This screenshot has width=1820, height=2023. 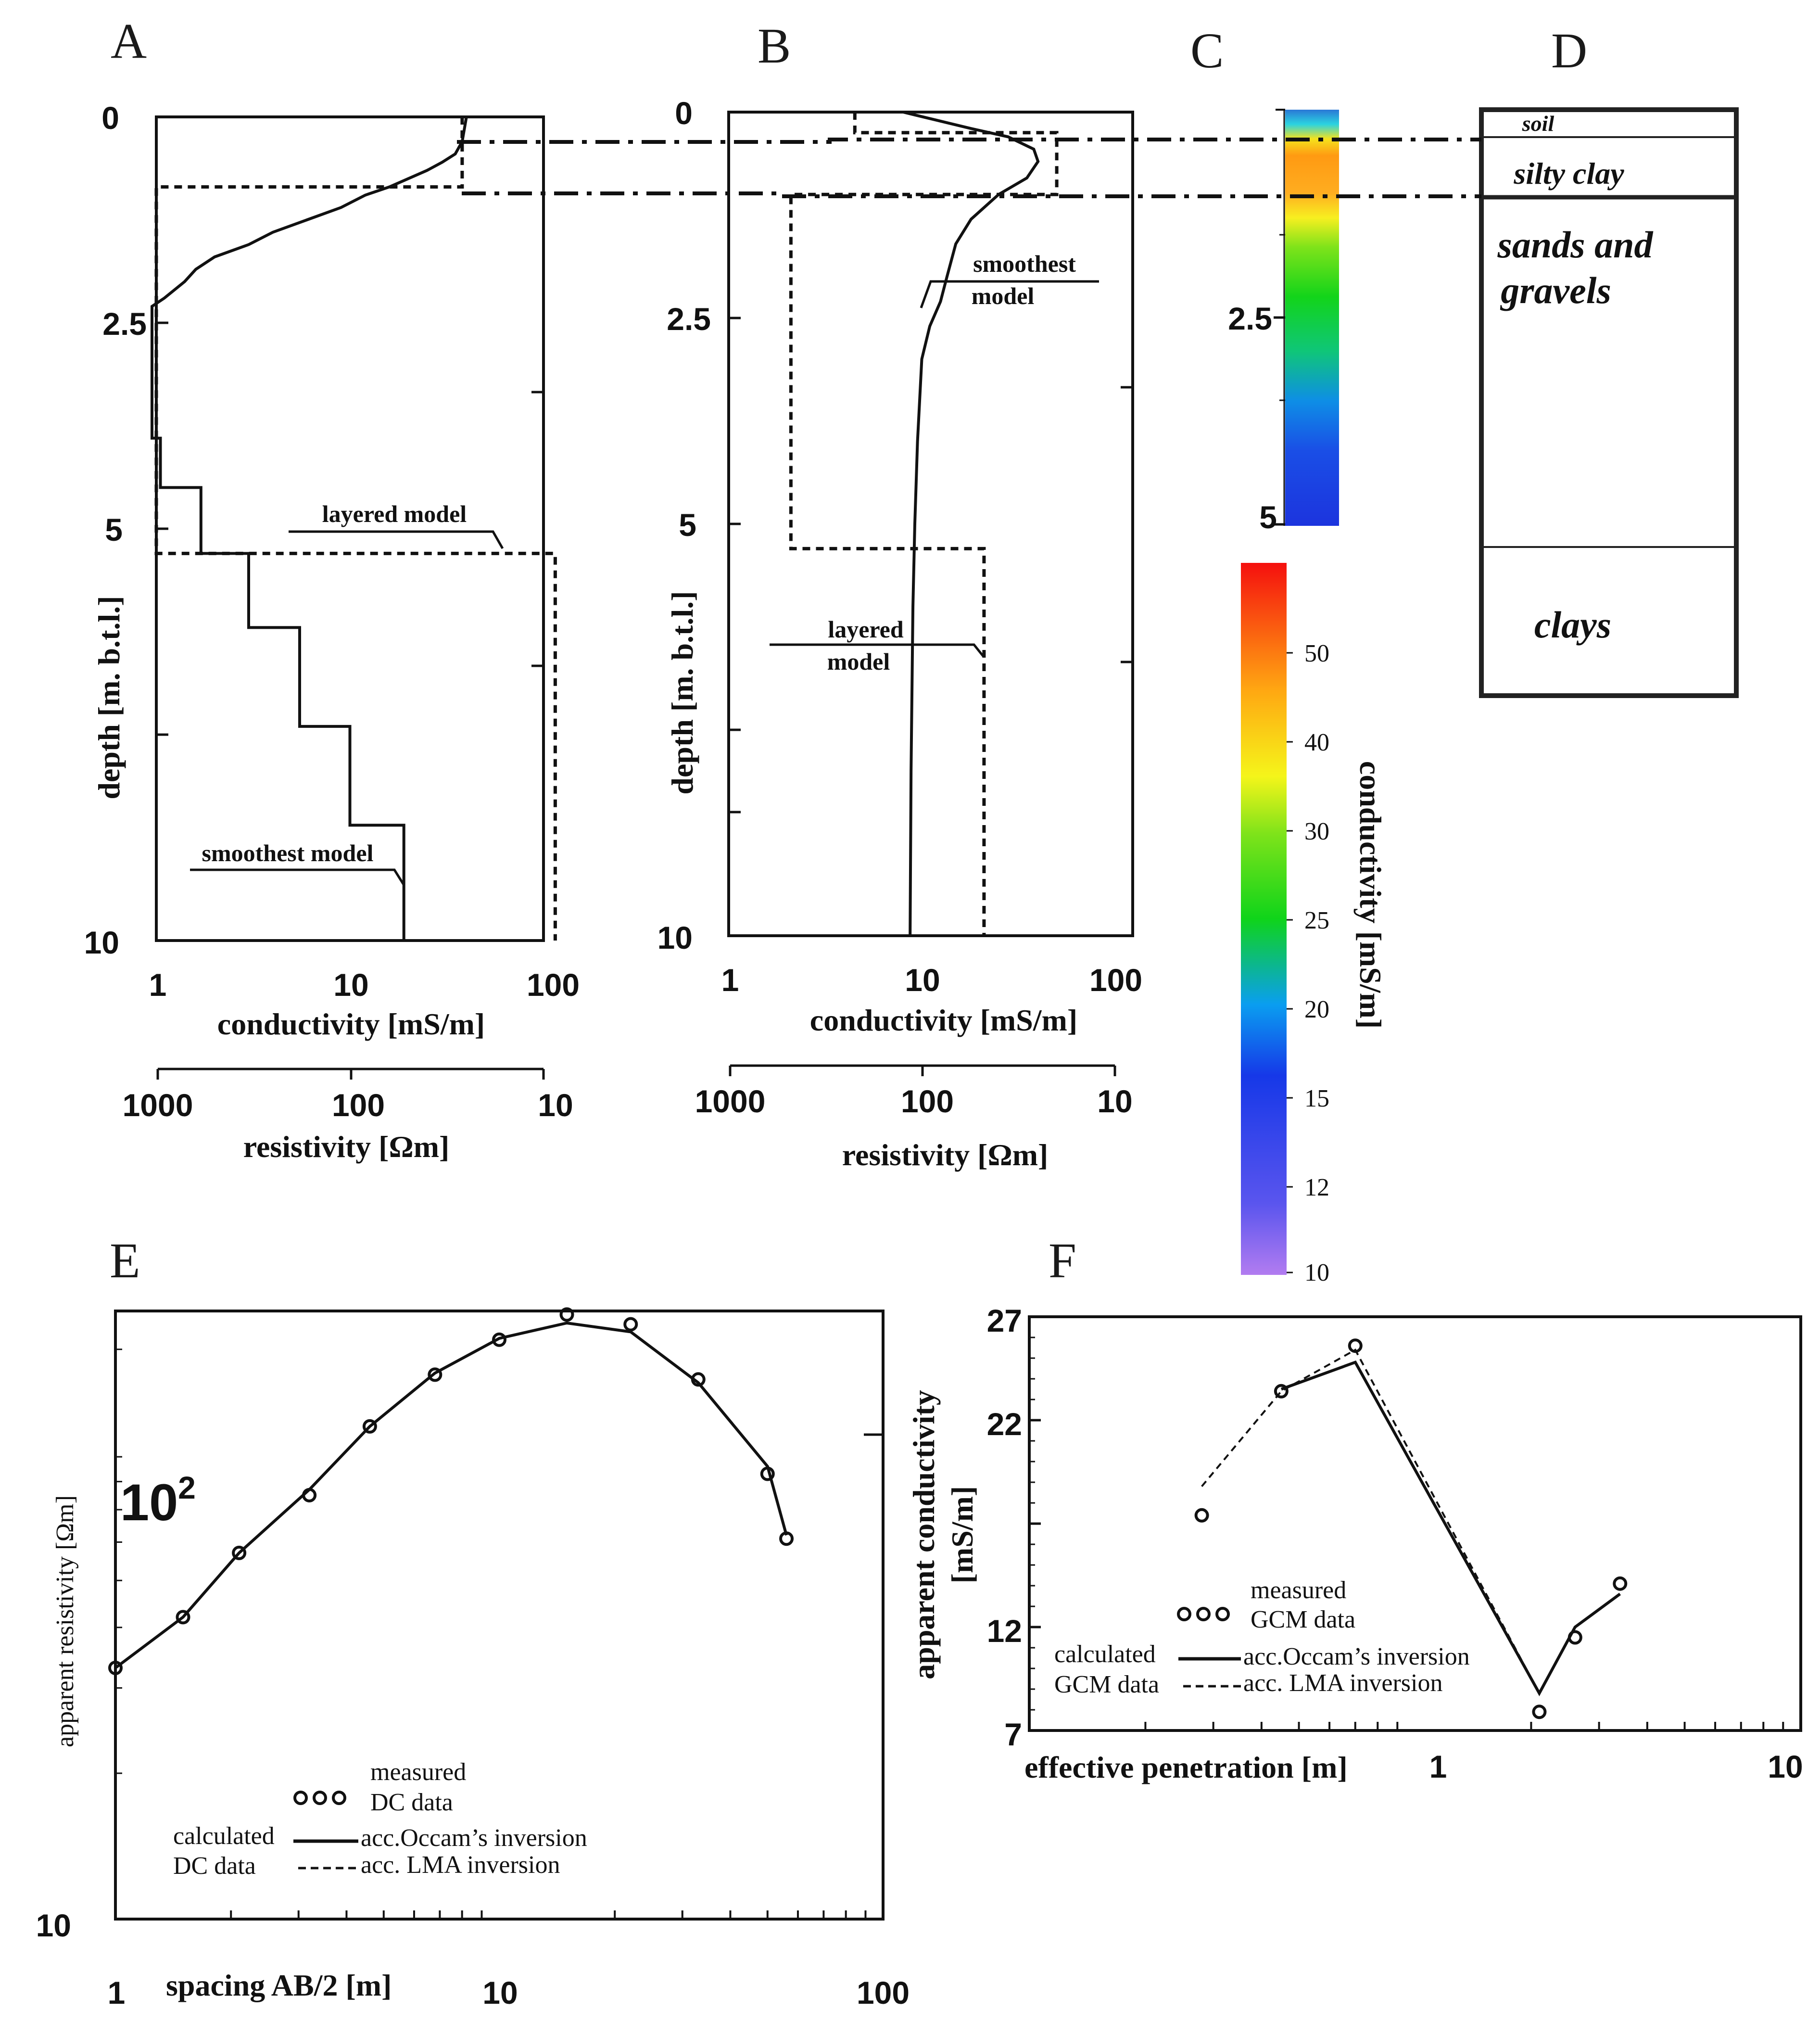 I want to click on panel-e-legend-lma: acc. LMA inversion, so click(x=460, y=1865).